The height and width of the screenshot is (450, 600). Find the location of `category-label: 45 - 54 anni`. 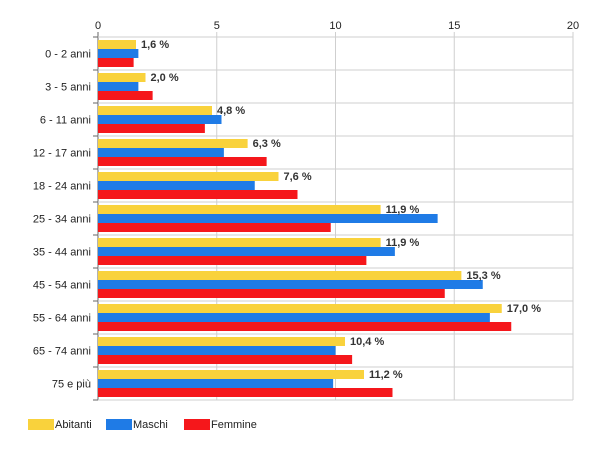

category-label: 45 - 54 anni is located at coordinates (62, 286).